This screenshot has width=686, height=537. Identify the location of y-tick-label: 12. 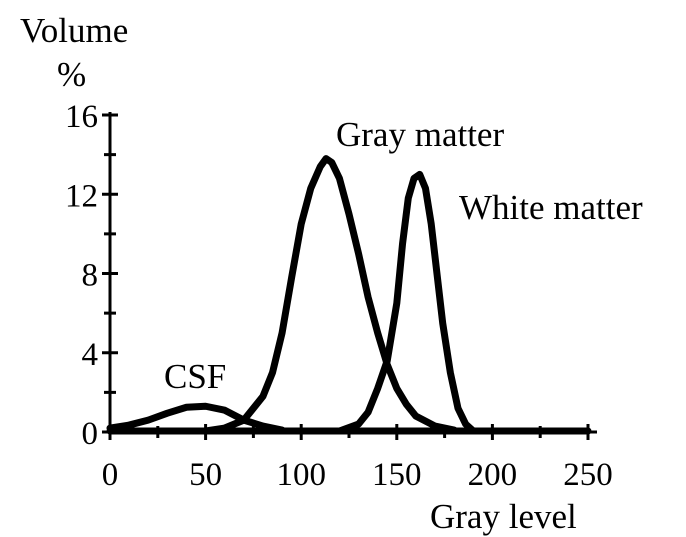
(81, 196).